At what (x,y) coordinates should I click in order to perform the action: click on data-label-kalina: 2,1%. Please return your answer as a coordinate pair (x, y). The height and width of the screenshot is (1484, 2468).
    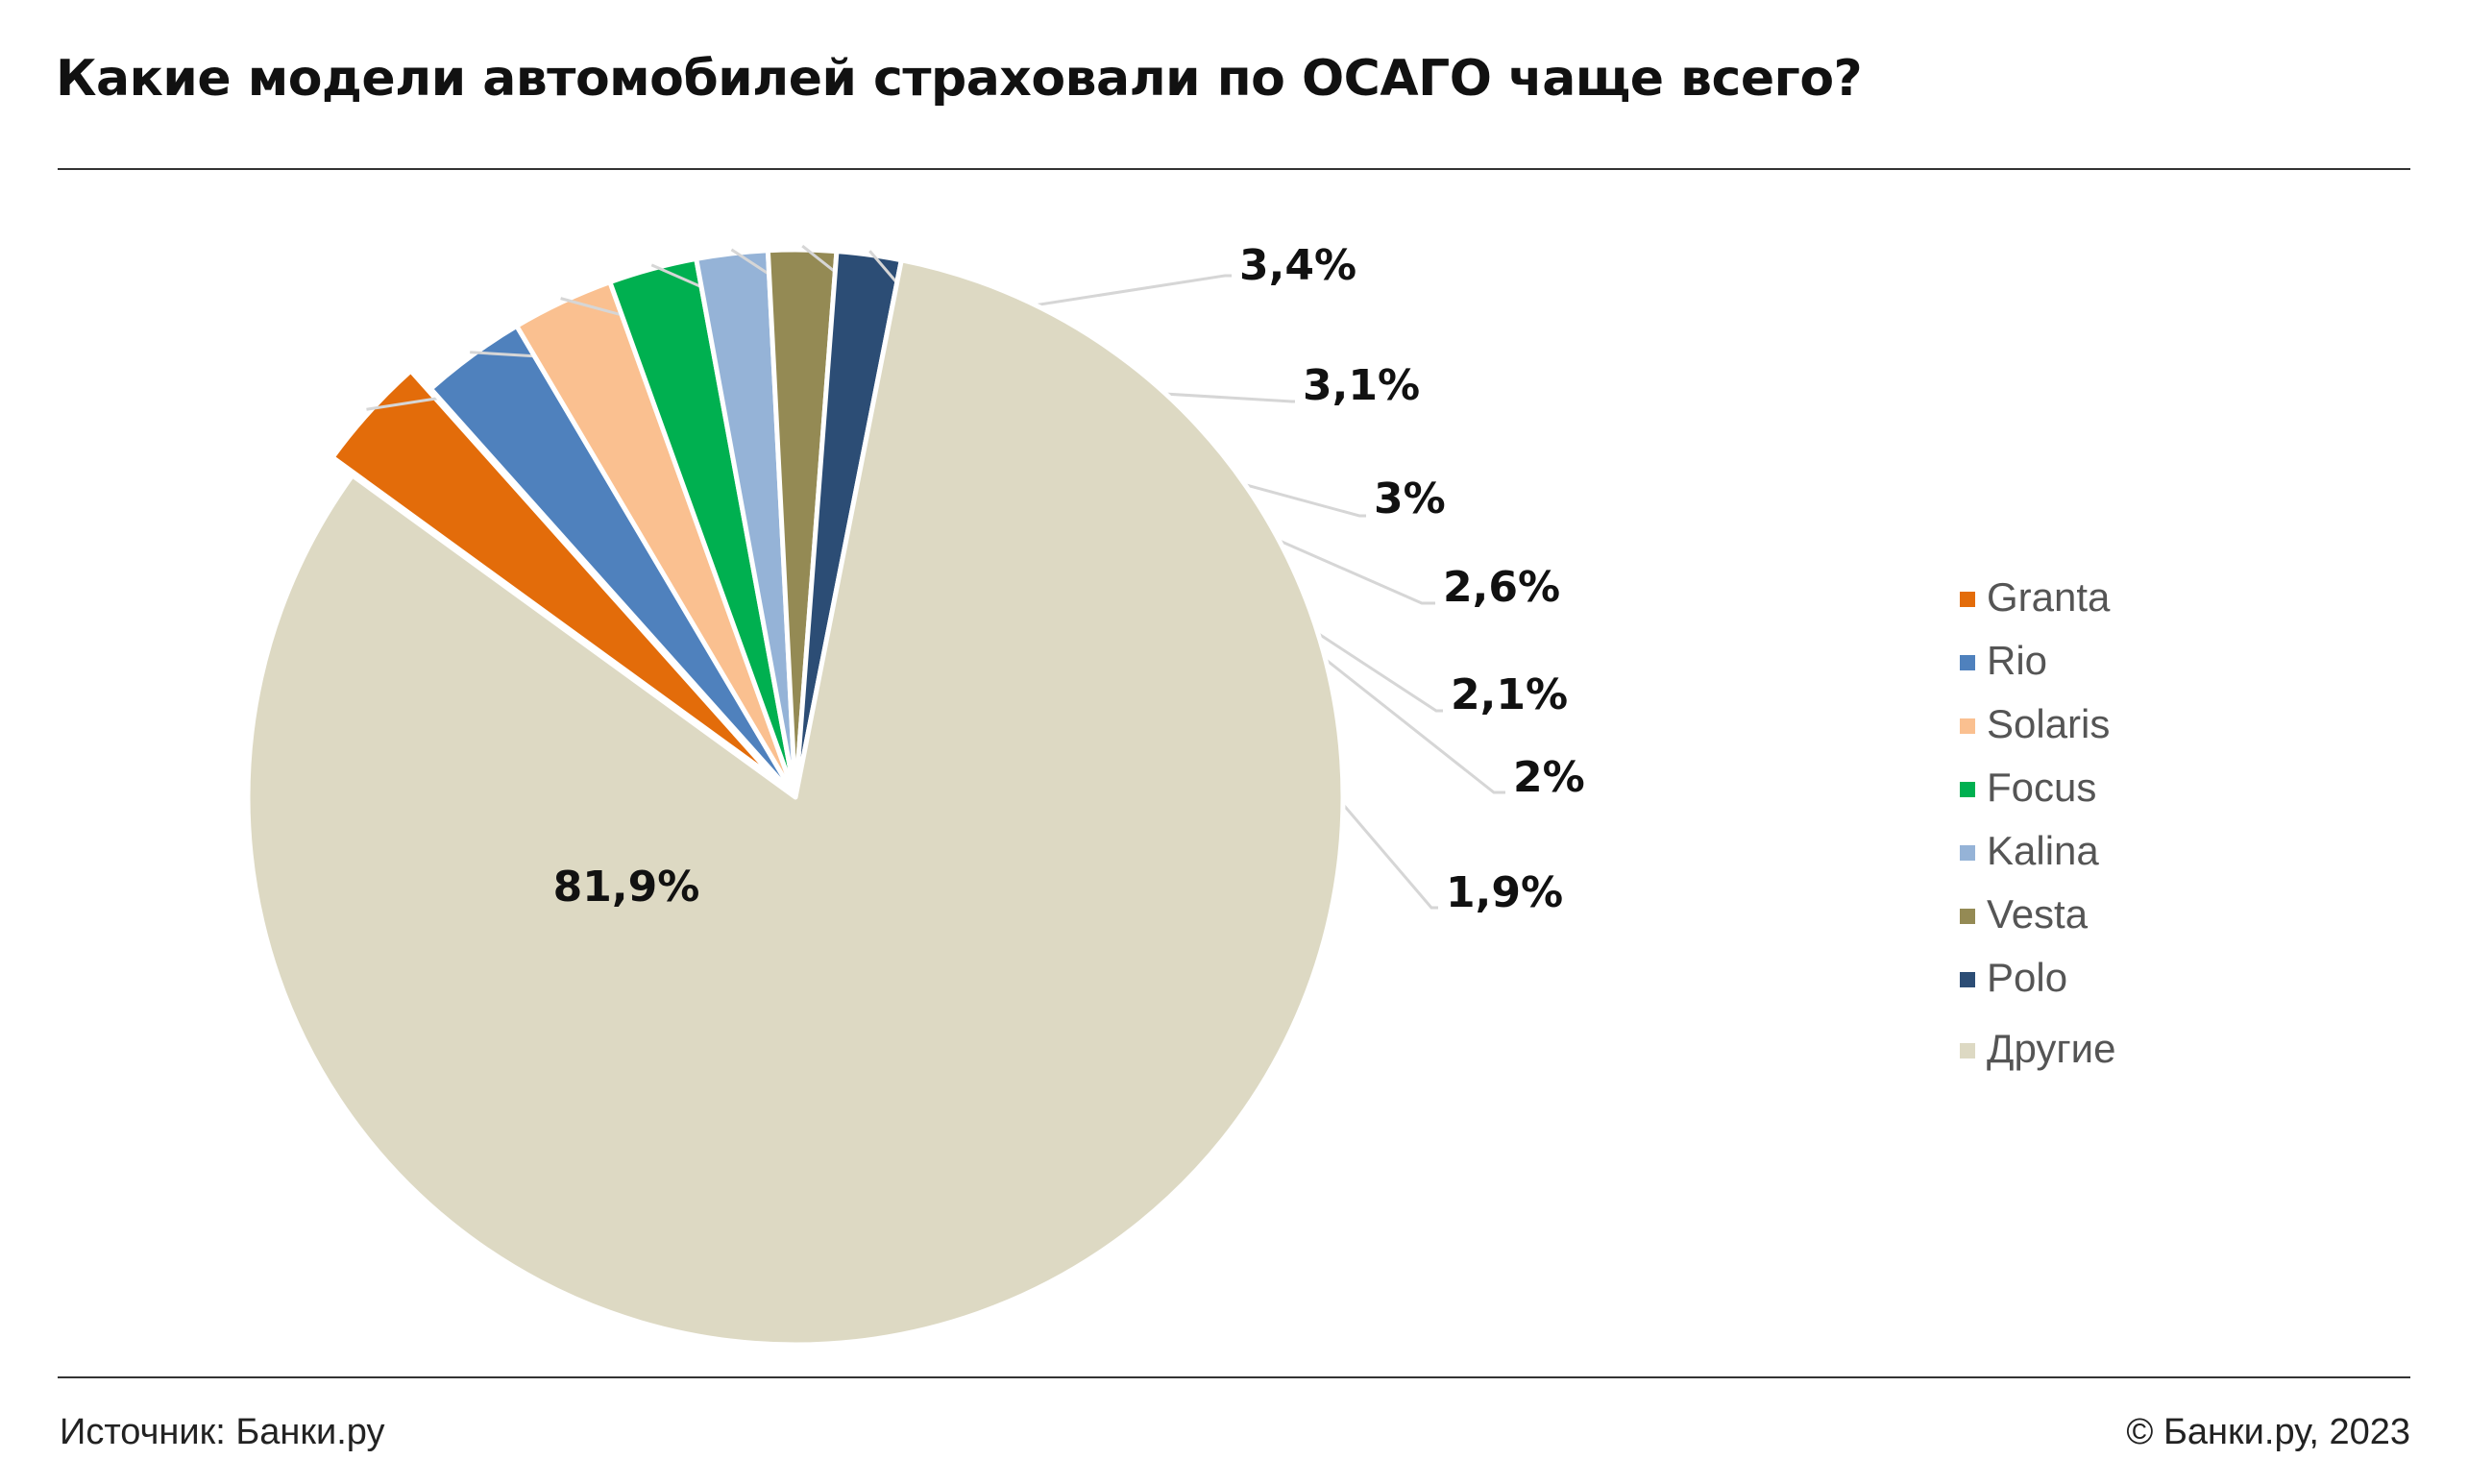
    Looking at the image, I should click on (1510, 694).